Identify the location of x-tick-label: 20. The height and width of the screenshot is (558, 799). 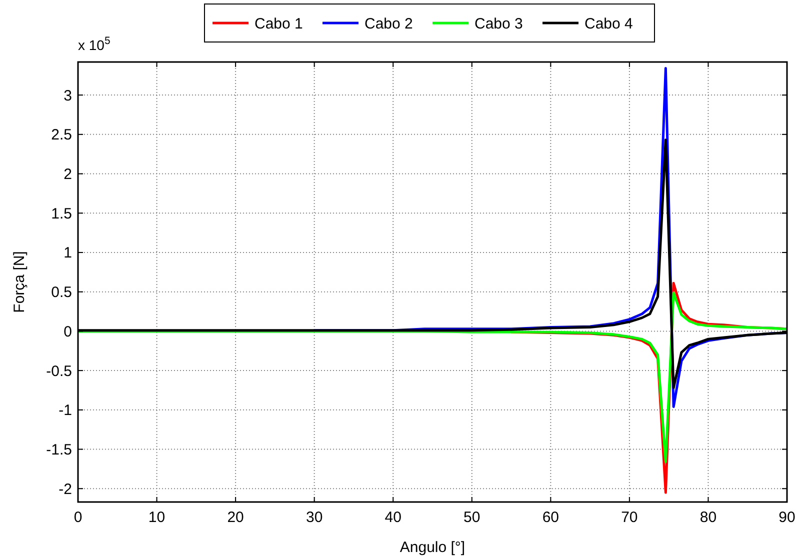
(235, 517).